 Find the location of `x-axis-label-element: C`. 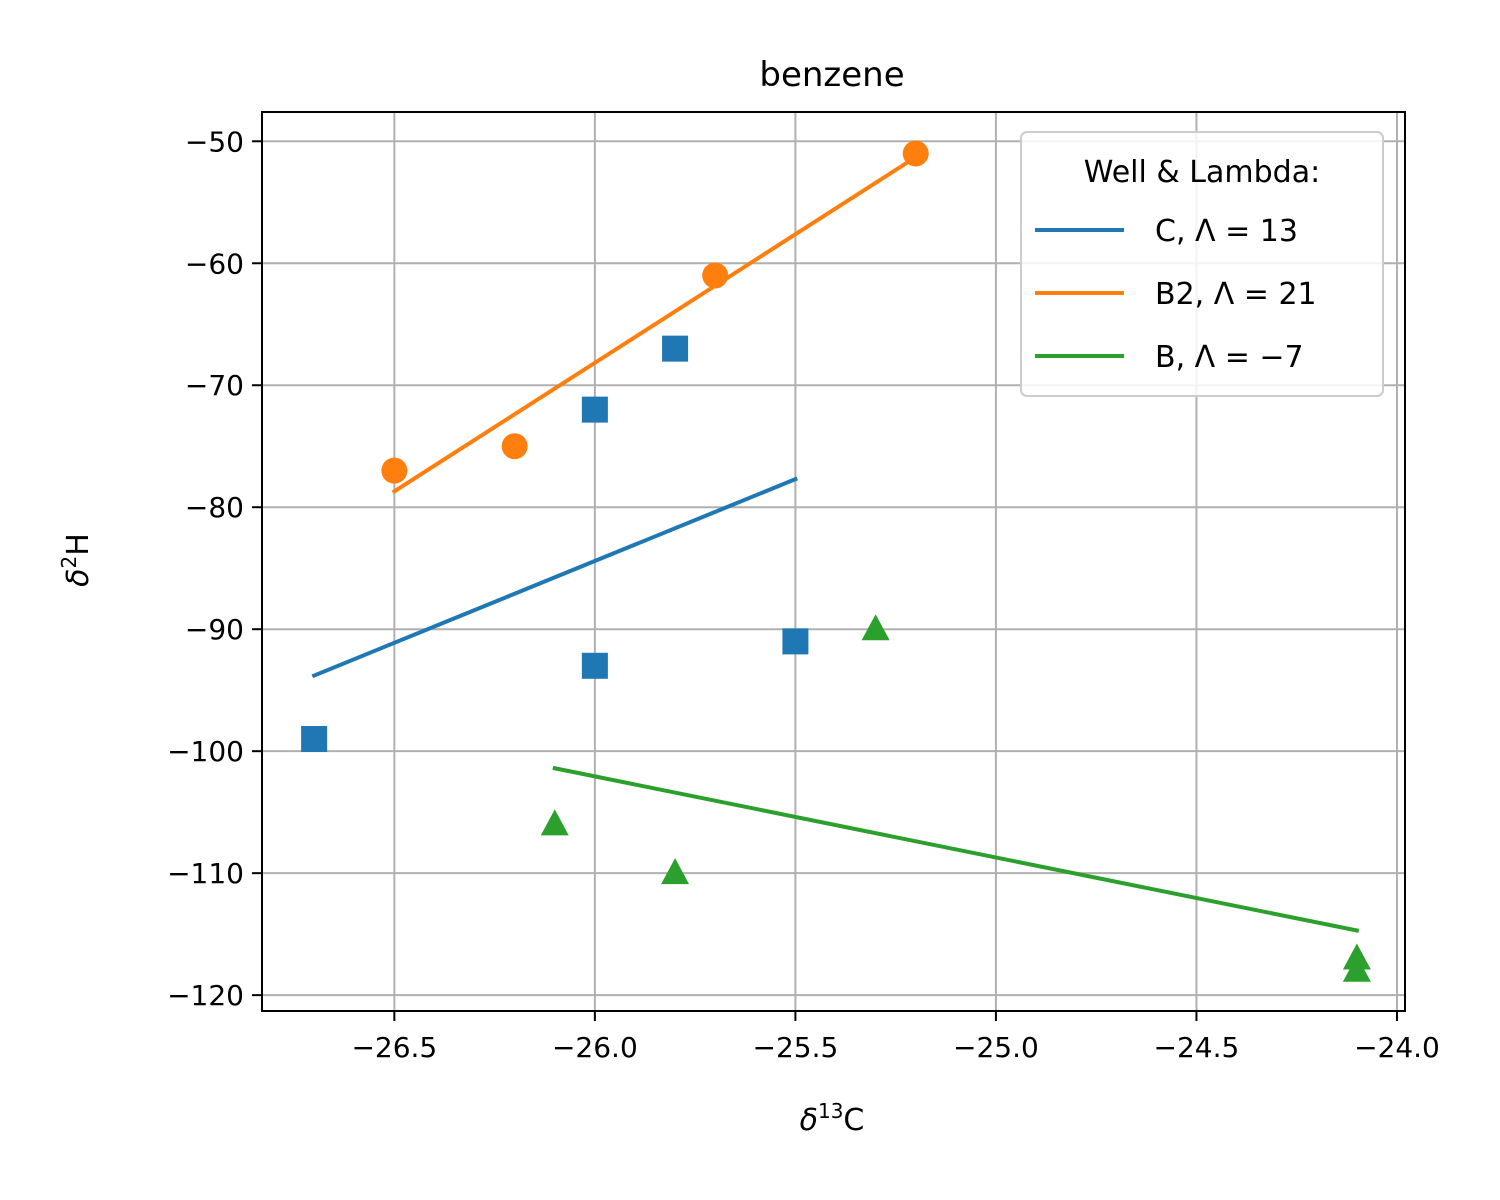

x-axis-label-element: C is located at coordinates (853, 1120).